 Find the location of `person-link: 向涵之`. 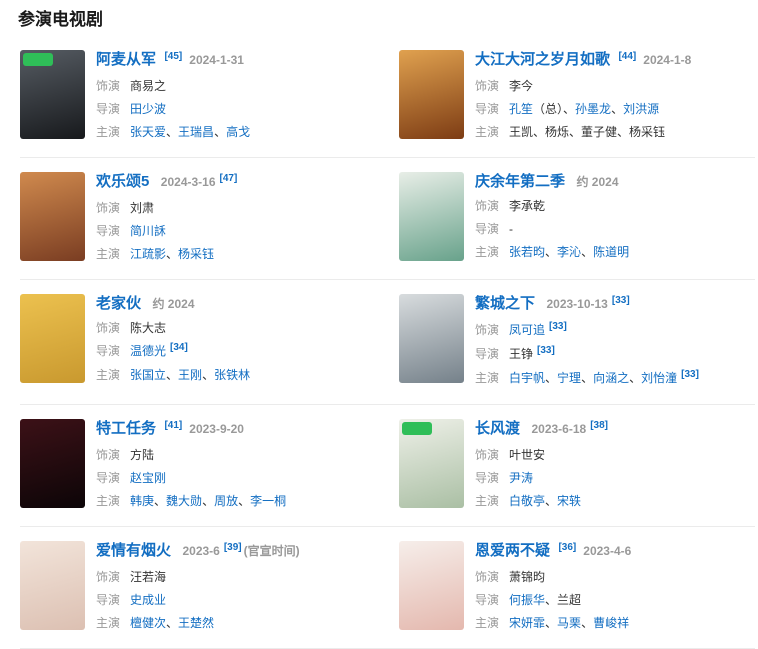

person-link: 向涵之 is located at coordinates (611, 378).